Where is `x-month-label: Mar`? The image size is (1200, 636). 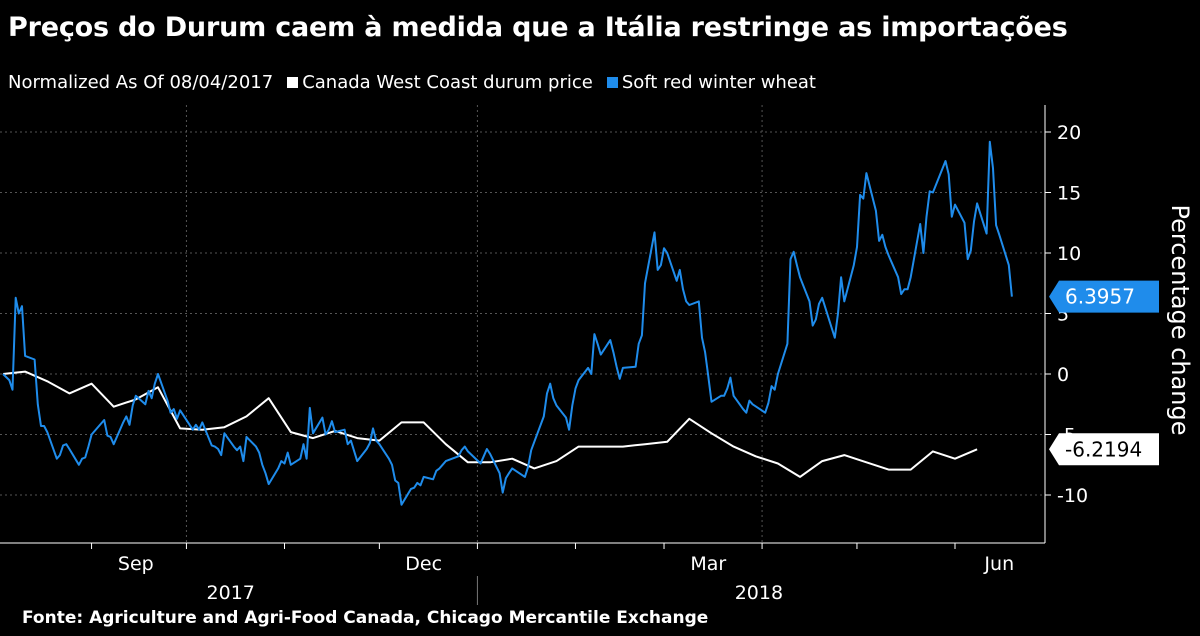
x-month-label: Mar is located at coordinates (708, 564).